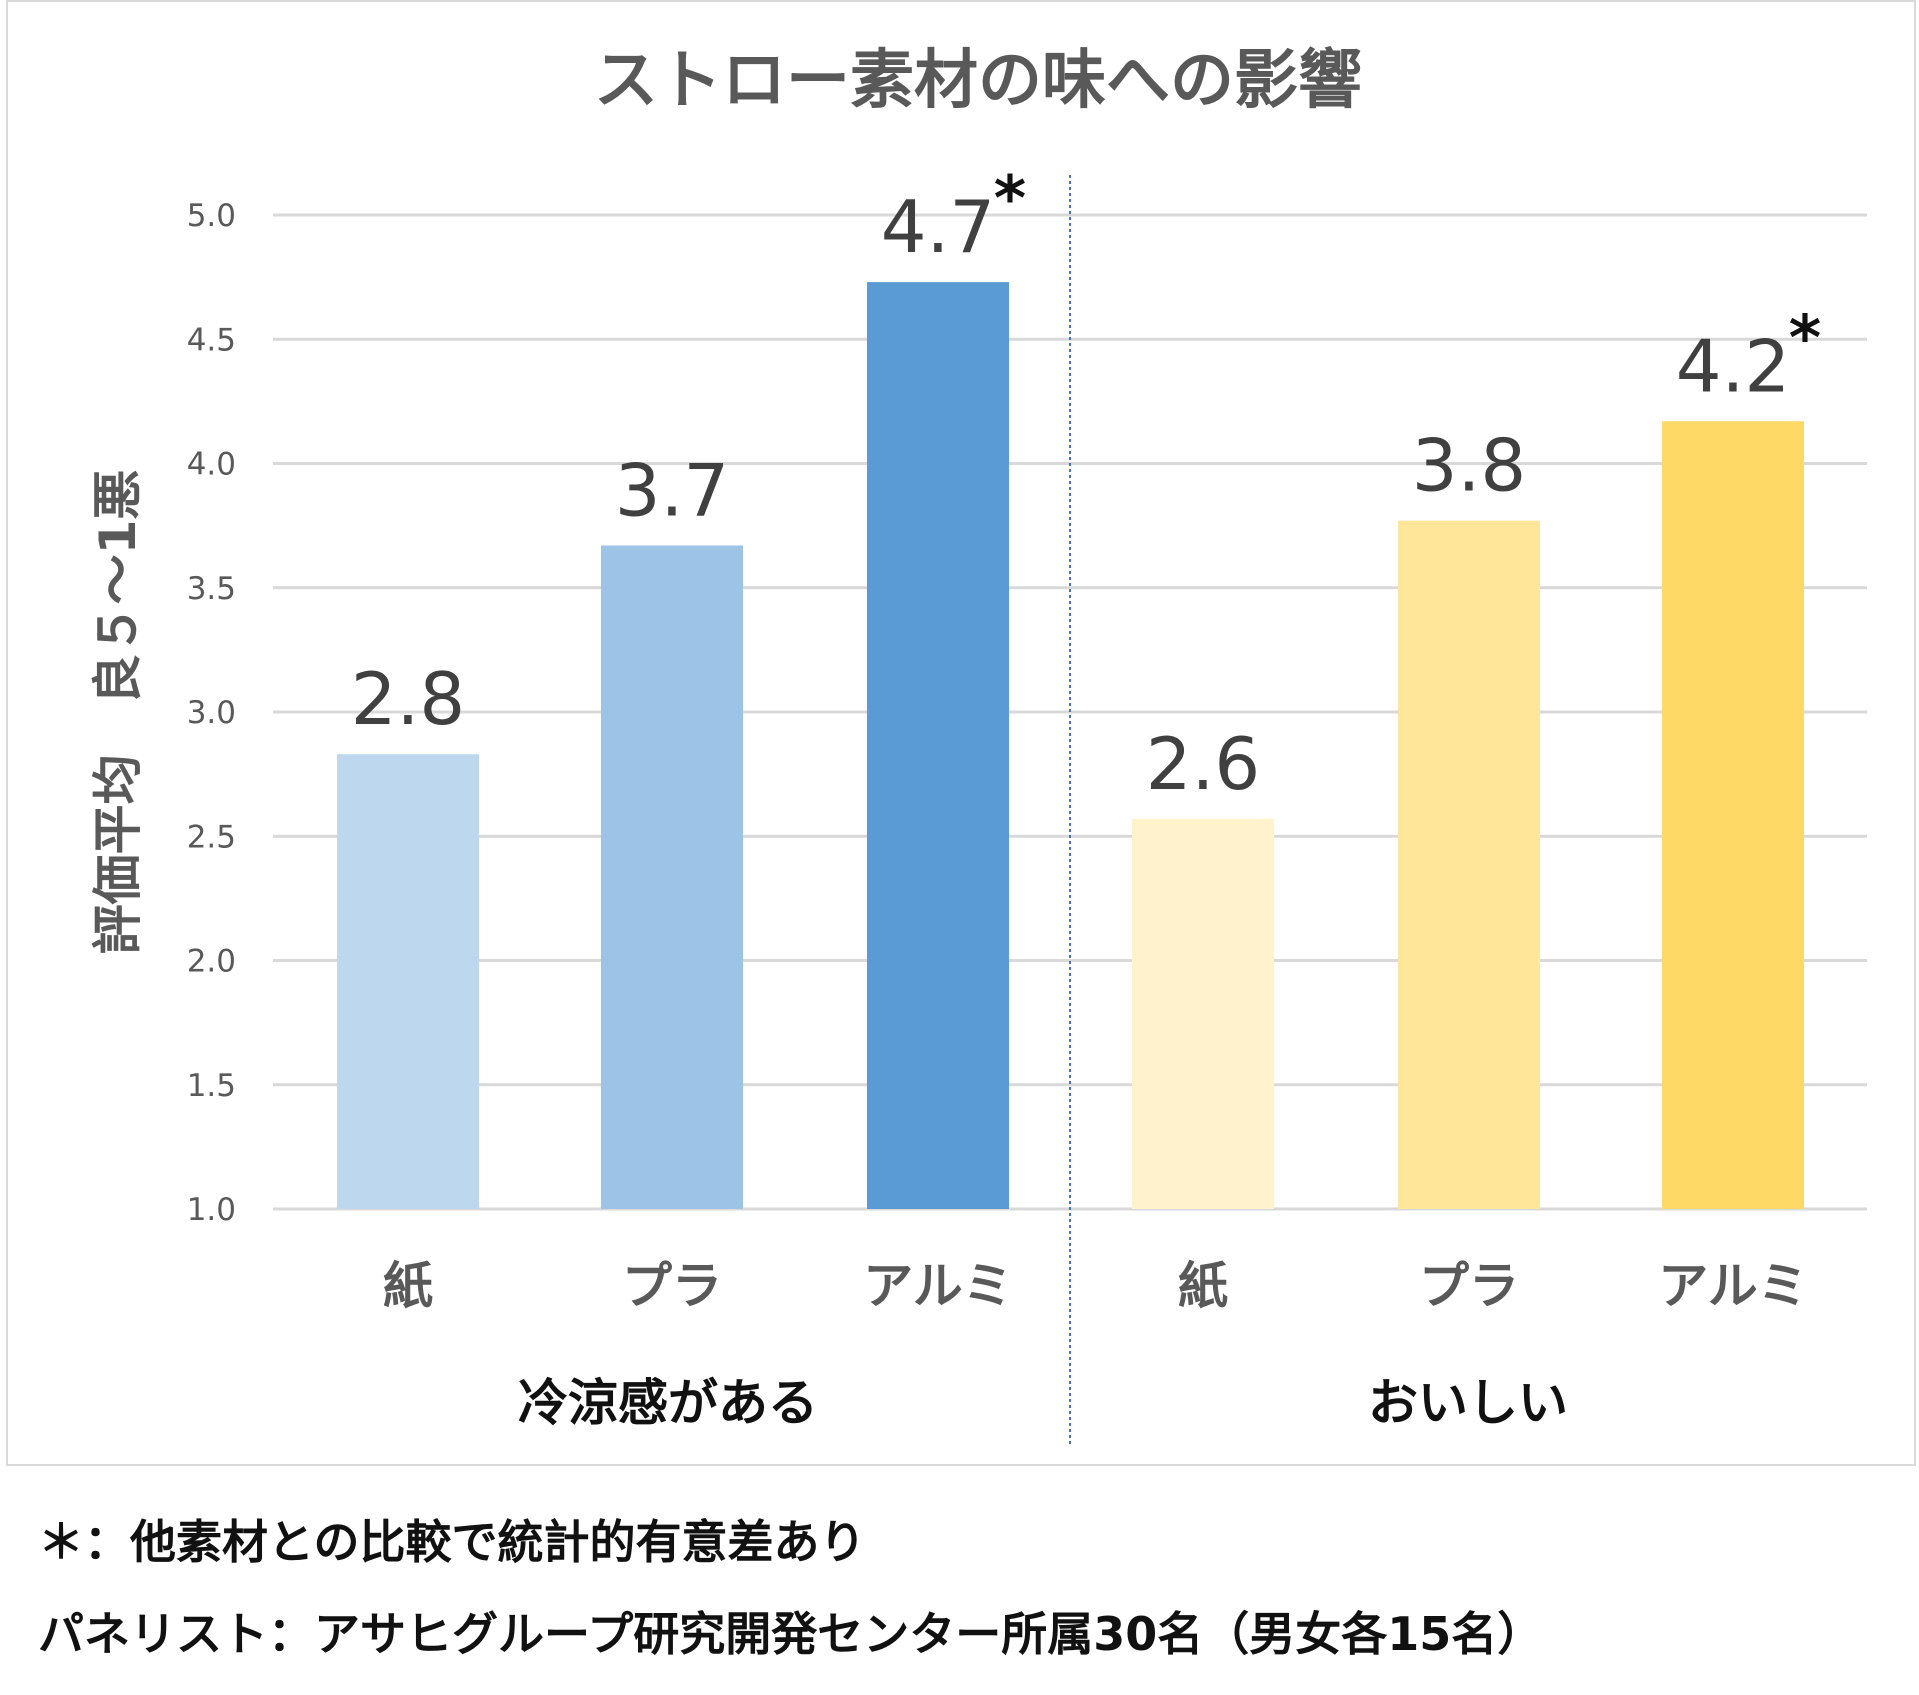 The image size is (1919, 1695). I want to click on x-group-label: おいしい, so click(1468, 1403).